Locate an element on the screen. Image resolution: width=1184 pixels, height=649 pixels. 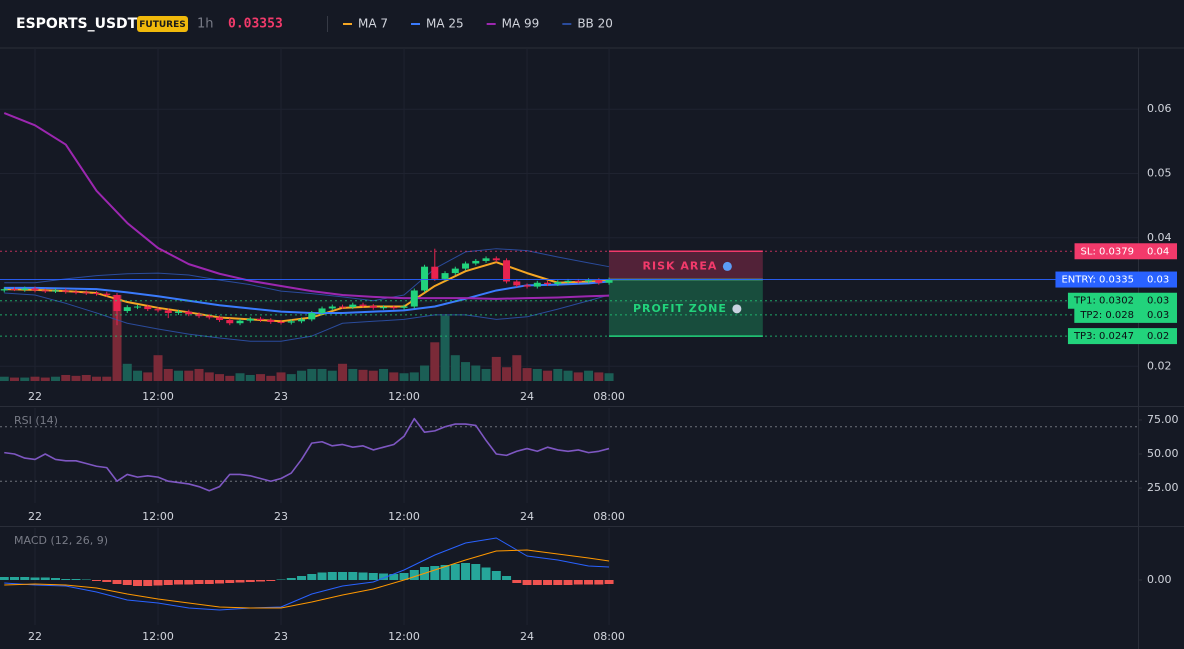
axis-tag-label: 0.04 is located at coordinates (1158, 251).